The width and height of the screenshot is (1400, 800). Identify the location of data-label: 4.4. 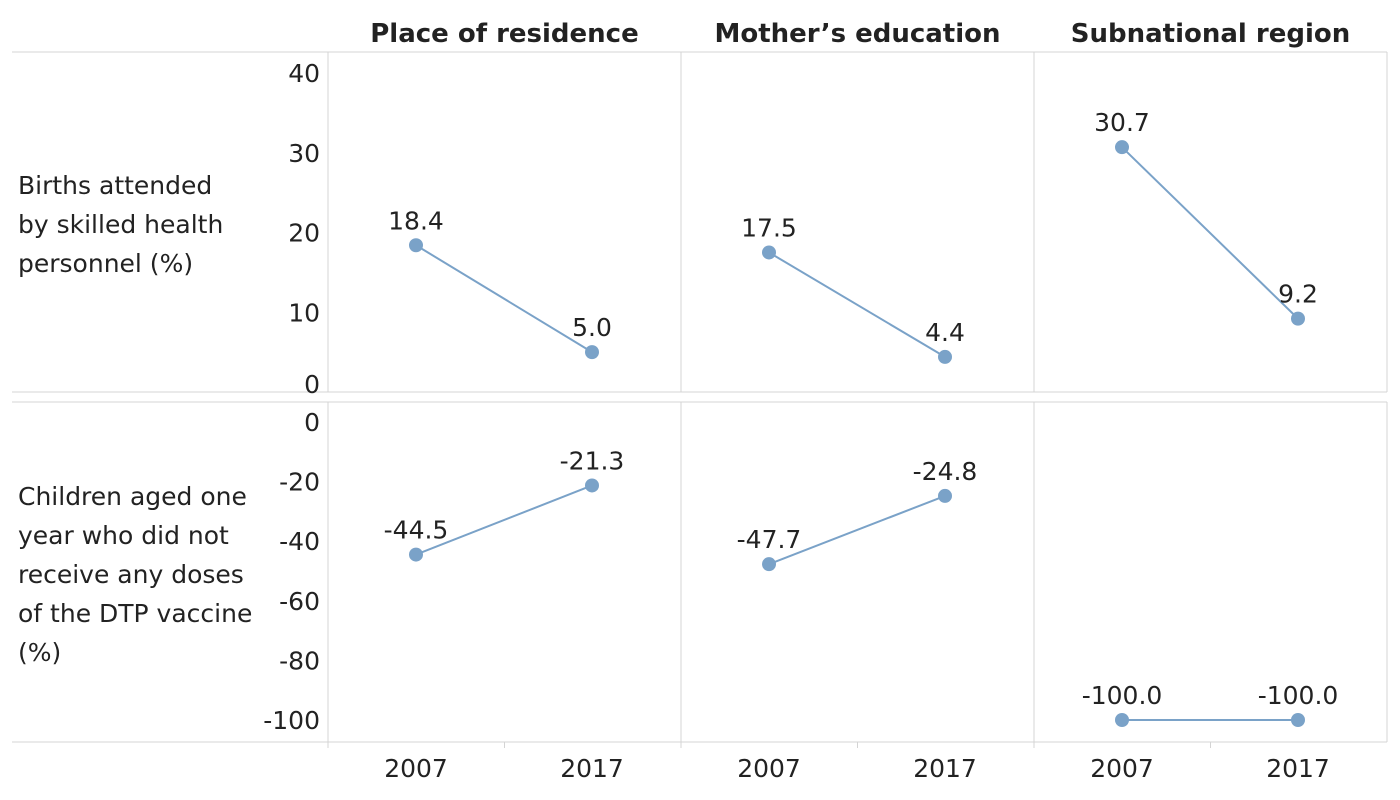
(945, 332).